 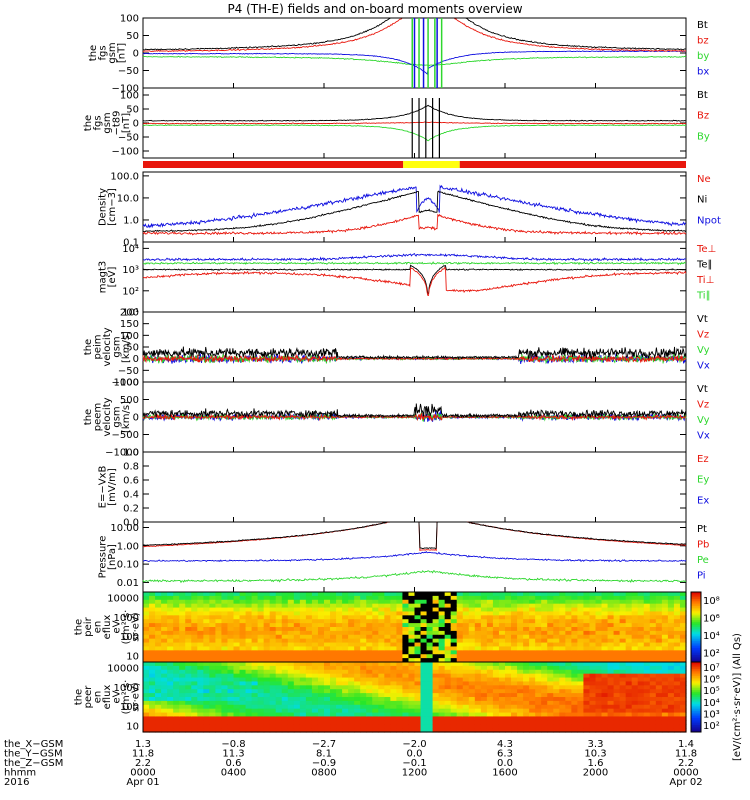 I want to click on legend-entry: Pe, so click(x=703, y=560).